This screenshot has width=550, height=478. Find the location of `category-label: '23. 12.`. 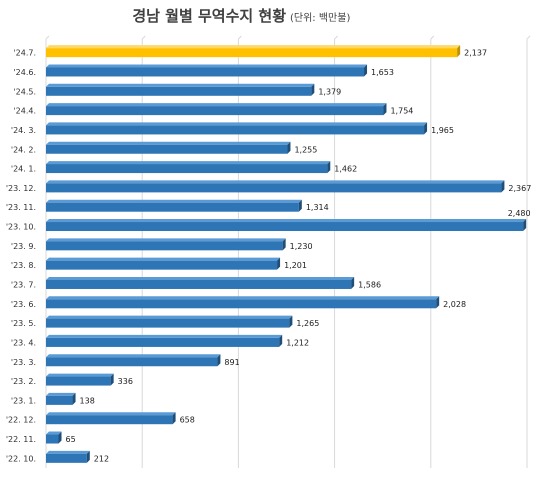

category-label: '23. 12. is located at coordinates (21, 188).